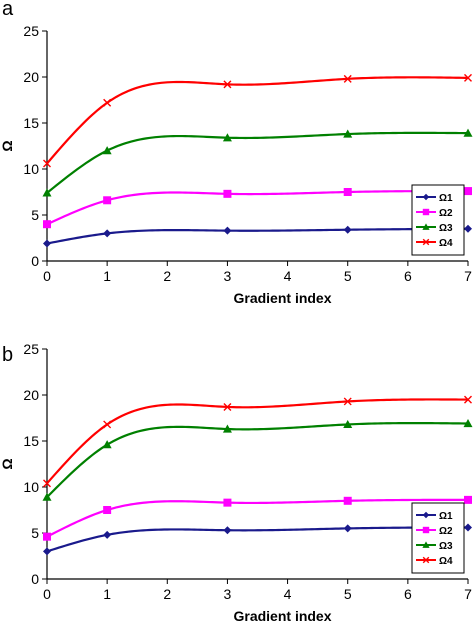 Image resolution: width=474 pixels, height=632 pixels. I want to click on x-tick-label: 3, so click(228, 594).